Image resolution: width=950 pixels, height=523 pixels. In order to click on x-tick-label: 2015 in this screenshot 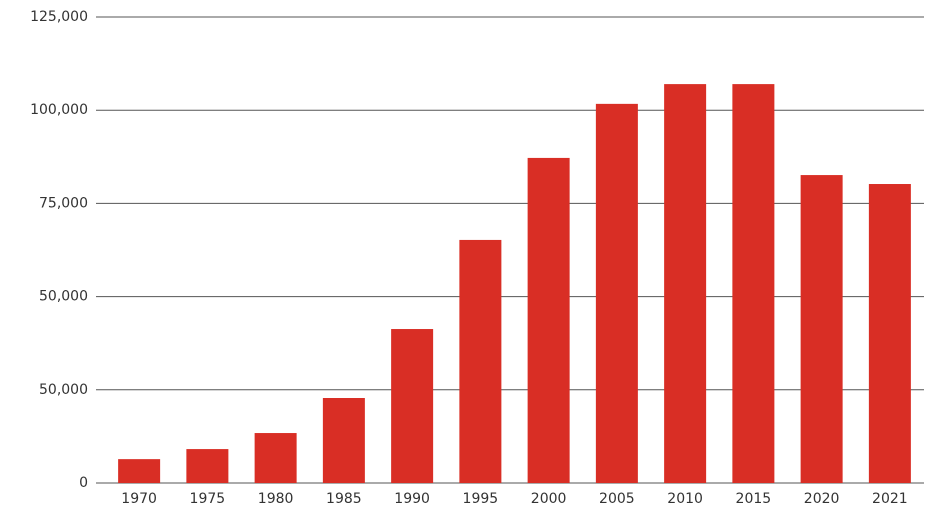, I will do `click(754, 499)`.